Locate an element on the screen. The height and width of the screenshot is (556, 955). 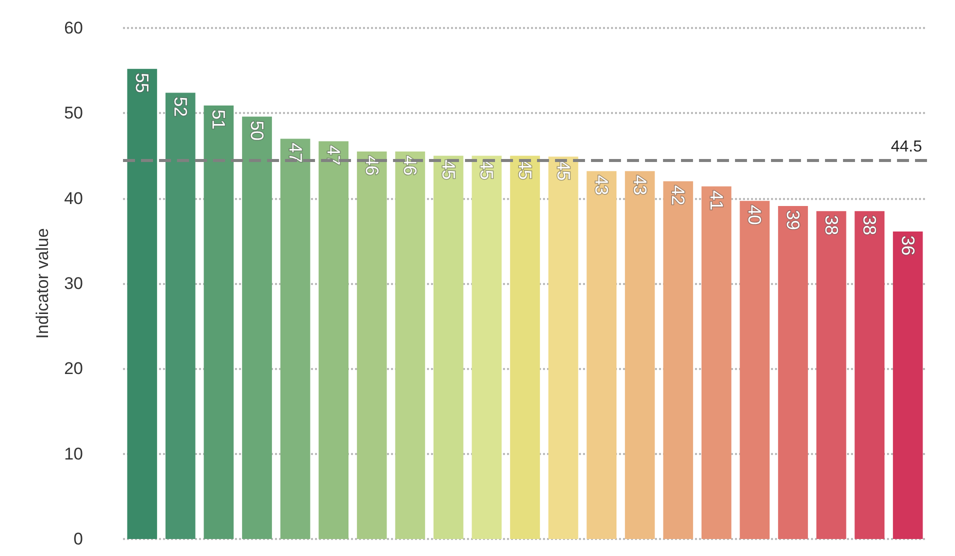
data-label: 36 is located at coordinates (908, 246).